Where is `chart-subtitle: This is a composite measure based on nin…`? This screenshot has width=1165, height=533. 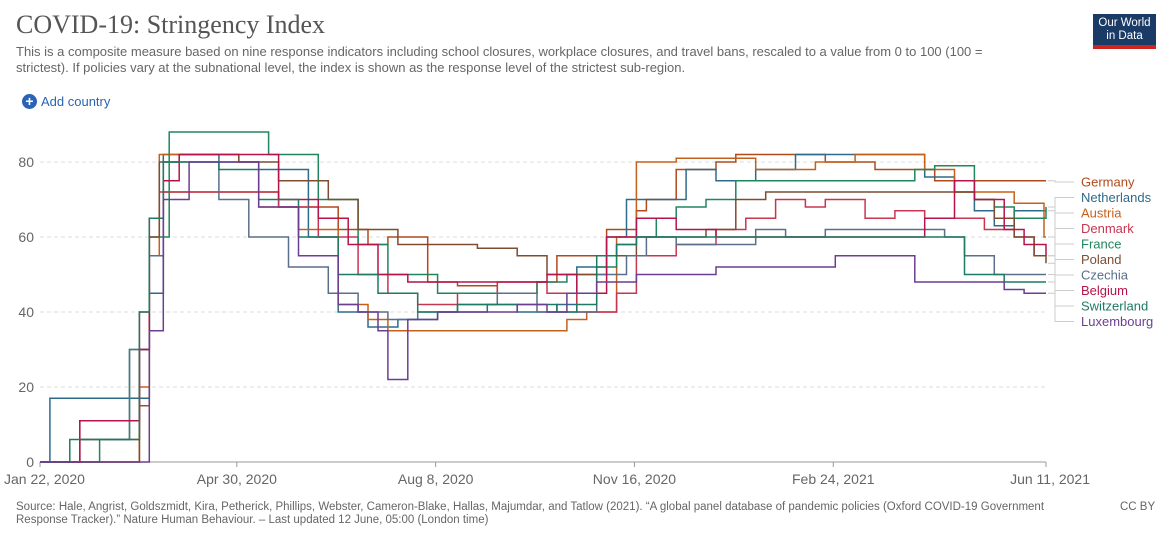
chart-subtitle: This is a composite measure based on nin… is located at coordinates (499, 59).